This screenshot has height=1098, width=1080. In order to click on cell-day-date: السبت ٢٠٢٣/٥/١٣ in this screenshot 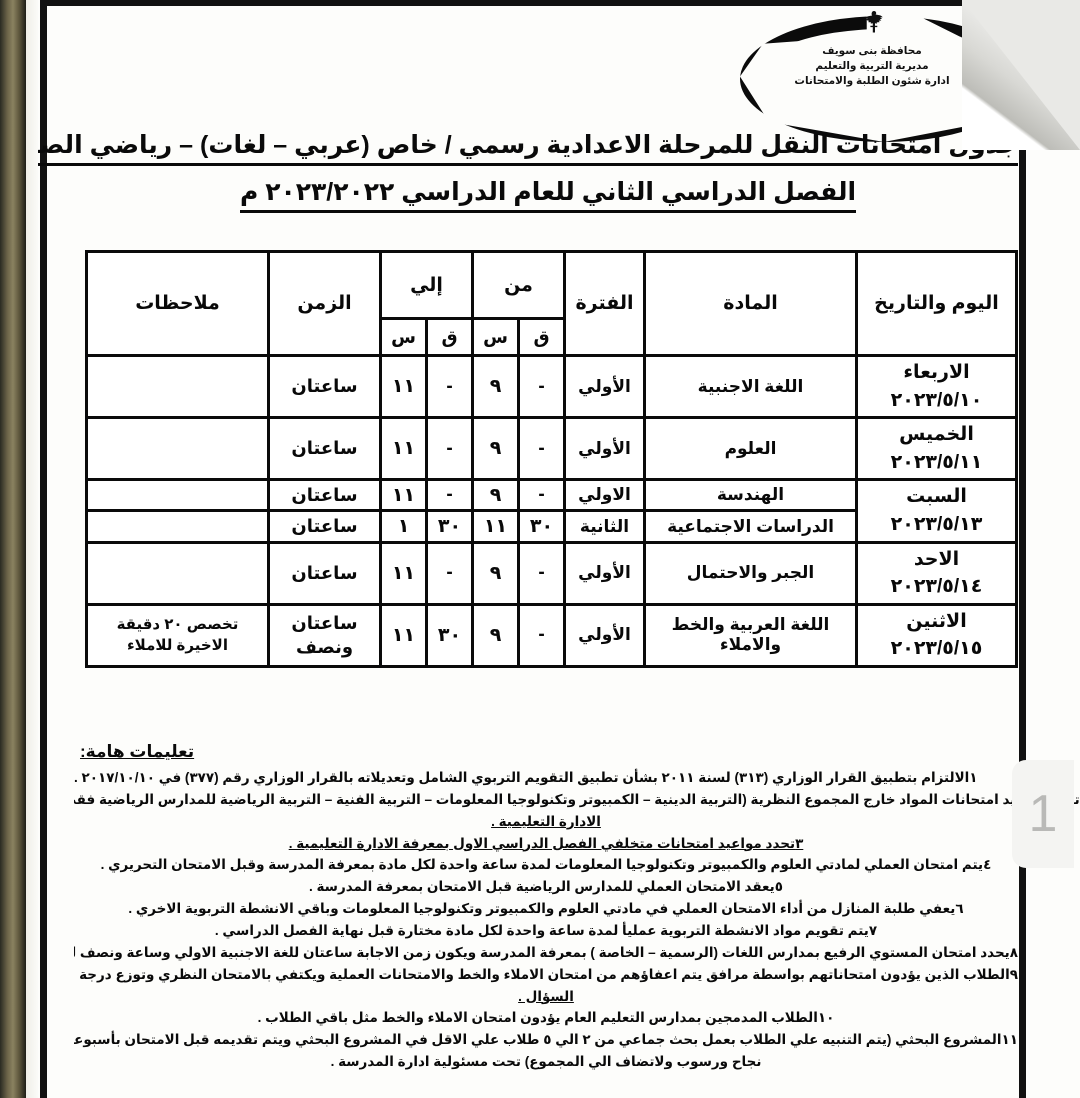, I will do `click(936, 511)`.